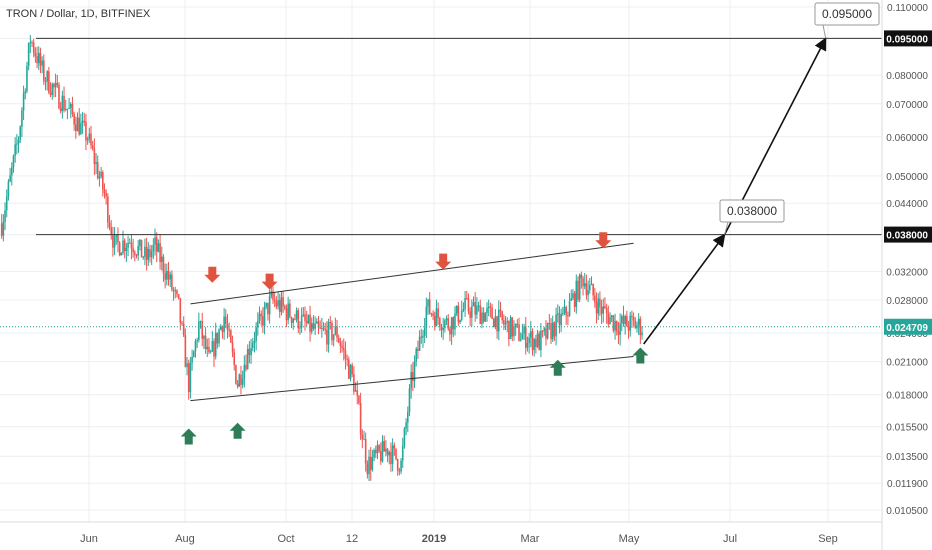 This screenshot has height=550, width=932. I want to click on last-price-tag: 0.024709, so click(907, 328).